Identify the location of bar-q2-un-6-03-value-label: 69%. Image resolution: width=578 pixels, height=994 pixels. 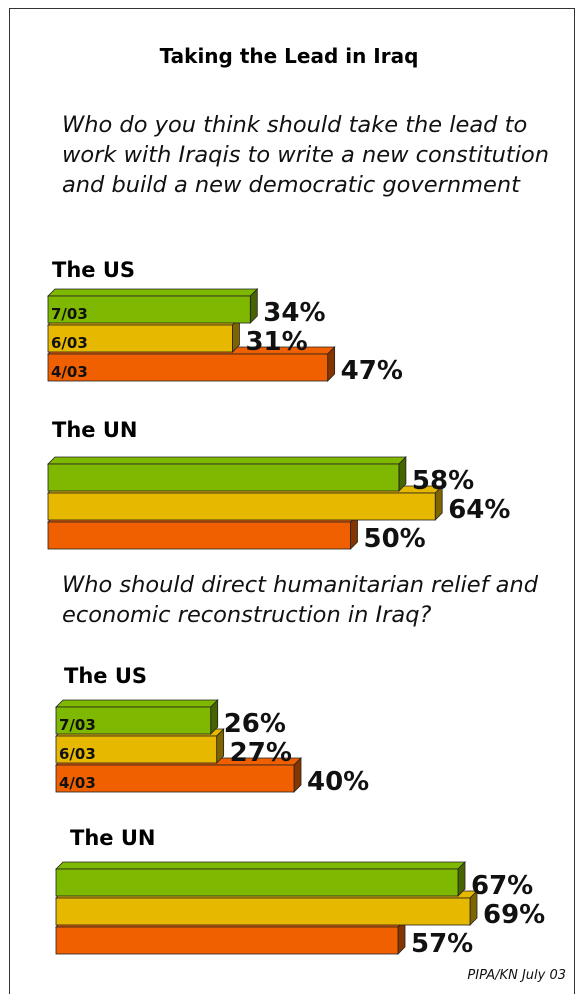
(514, 915).